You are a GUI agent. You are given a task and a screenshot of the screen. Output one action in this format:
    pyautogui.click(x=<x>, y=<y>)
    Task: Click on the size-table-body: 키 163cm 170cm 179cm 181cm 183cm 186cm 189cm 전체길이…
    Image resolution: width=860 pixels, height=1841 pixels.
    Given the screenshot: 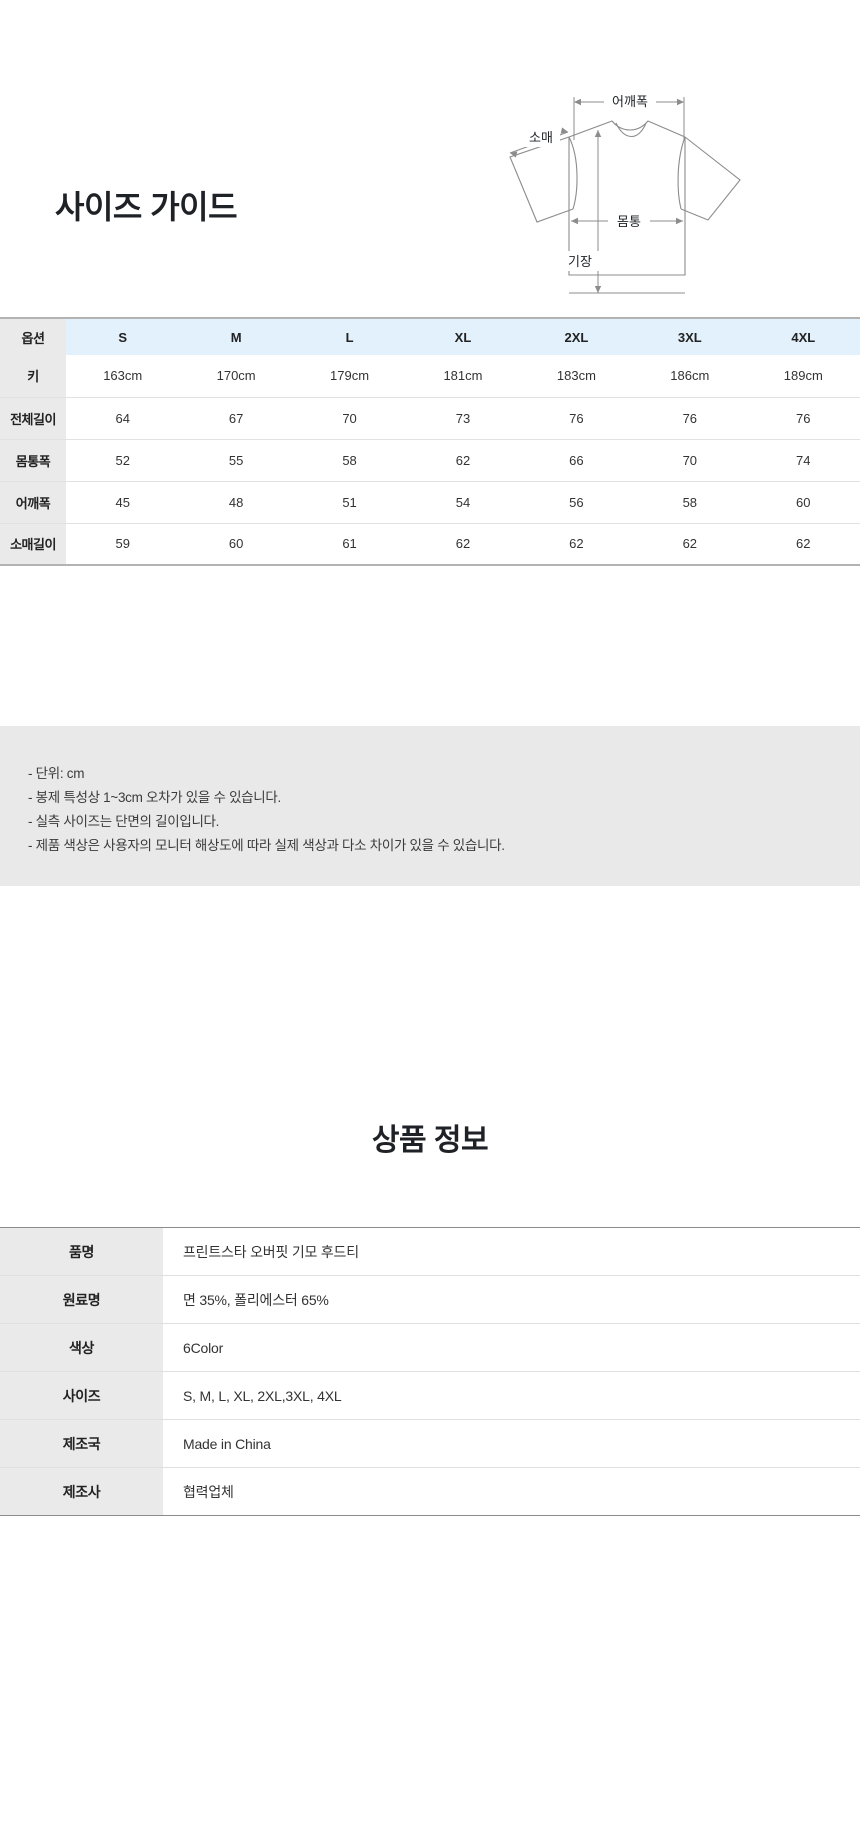 What is the action you would take?
    pyautogui.click(x=430, y=460)
    